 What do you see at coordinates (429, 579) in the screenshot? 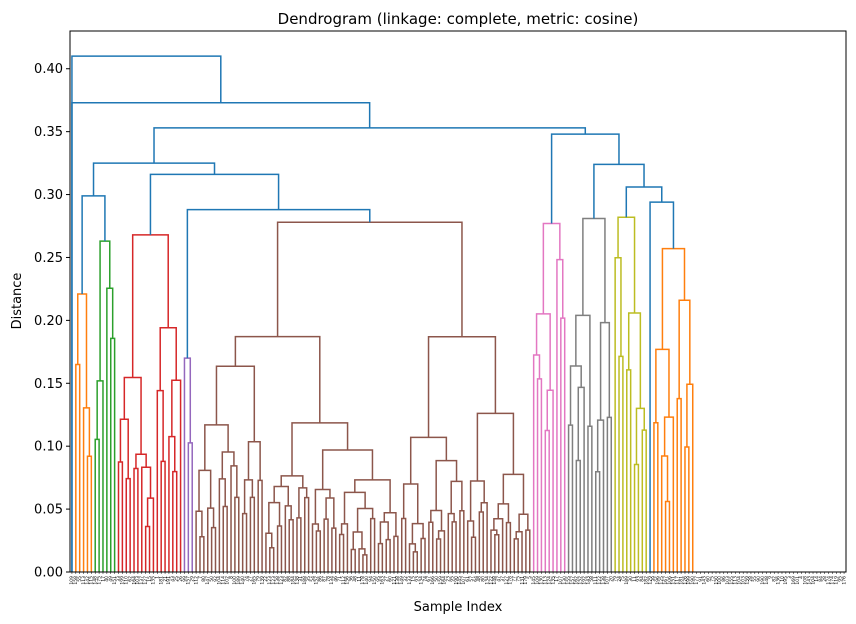
I see `x-tick-label: 67` at bounding box center [429, 579].